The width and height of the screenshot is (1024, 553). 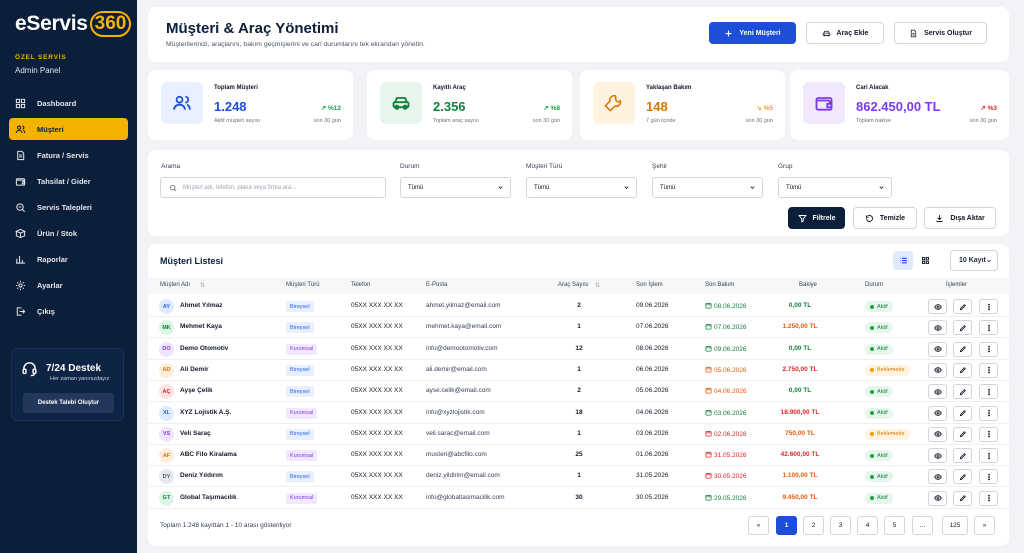 I want to click on page-button: 4, so click(x=867, y=525).